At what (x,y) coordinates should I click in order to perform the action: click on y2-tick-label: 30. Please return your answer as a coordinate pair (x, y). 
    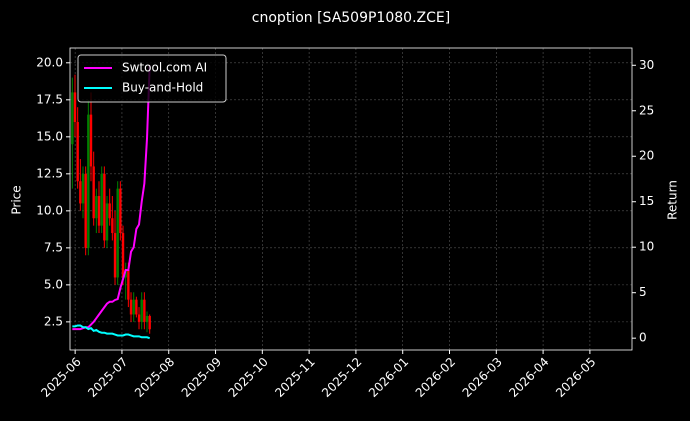
    Looking at the image, I should click on (646, 65).